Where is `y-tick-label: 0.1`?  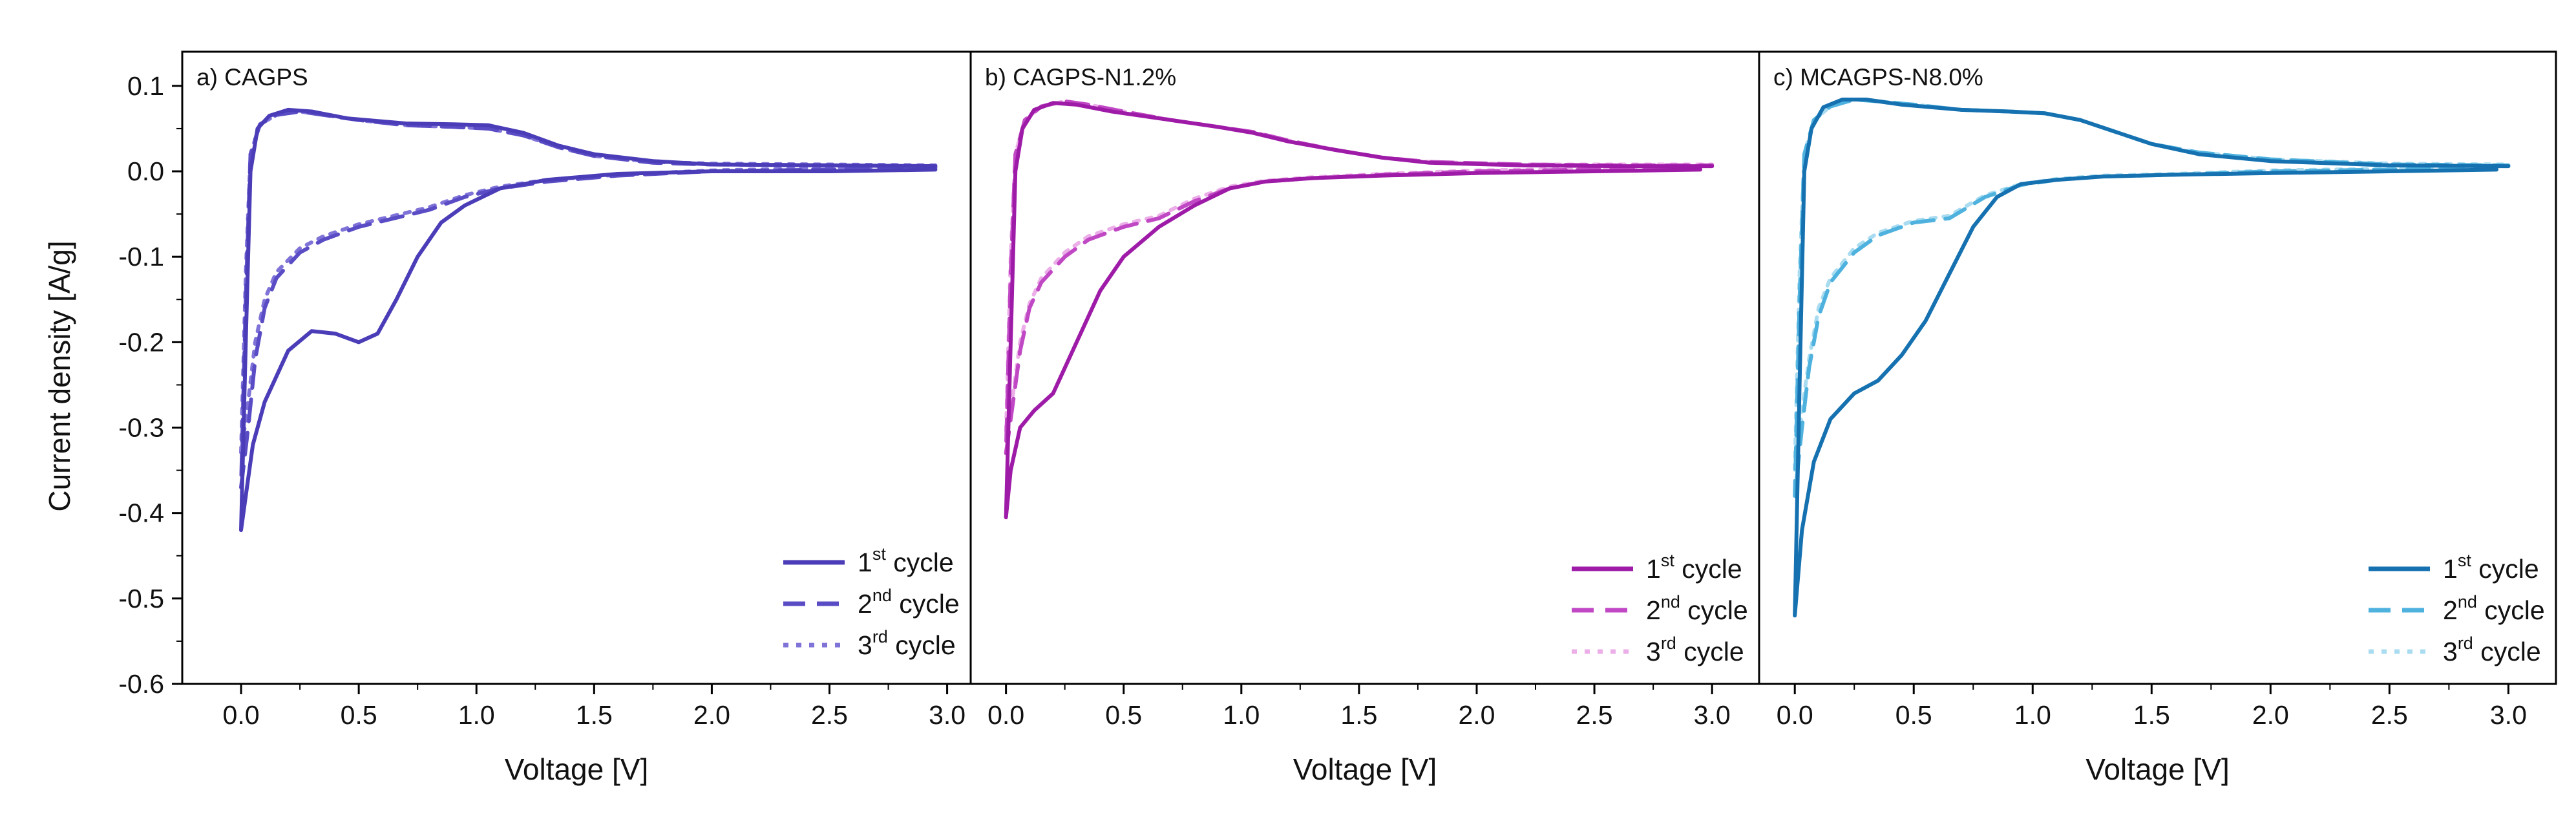
y-tick-label: 0.1 is located at coordinates (145, 86).